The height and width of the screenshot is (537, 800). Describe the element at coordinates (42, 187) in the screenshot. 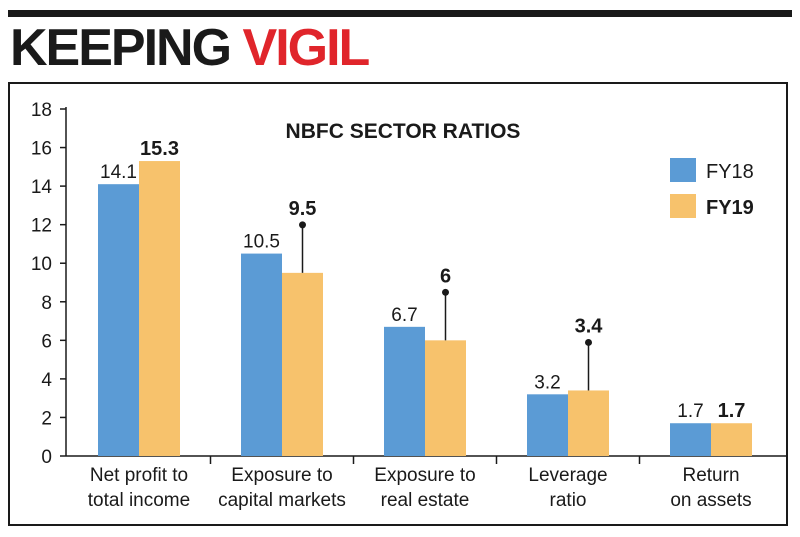

I see `y-tick-label: 14` at that location.